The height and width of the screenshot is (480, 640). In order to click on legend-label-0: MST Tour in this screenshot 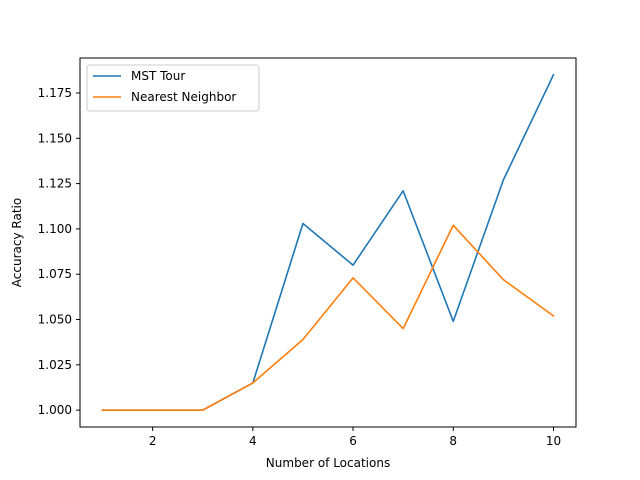, I will do `click(158, 76)`.